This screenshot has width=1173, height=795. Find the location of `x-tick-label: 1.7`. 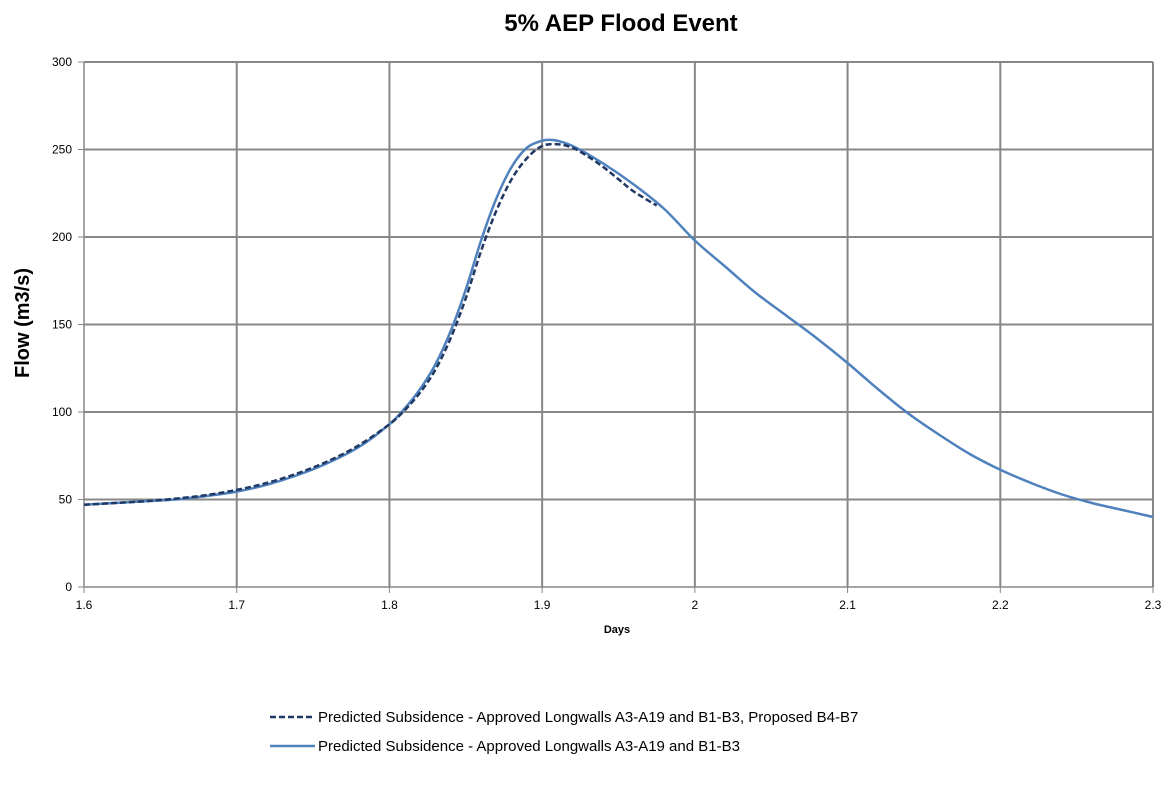

x-tick-label: 1.7 is located at coordinates (236, 605).